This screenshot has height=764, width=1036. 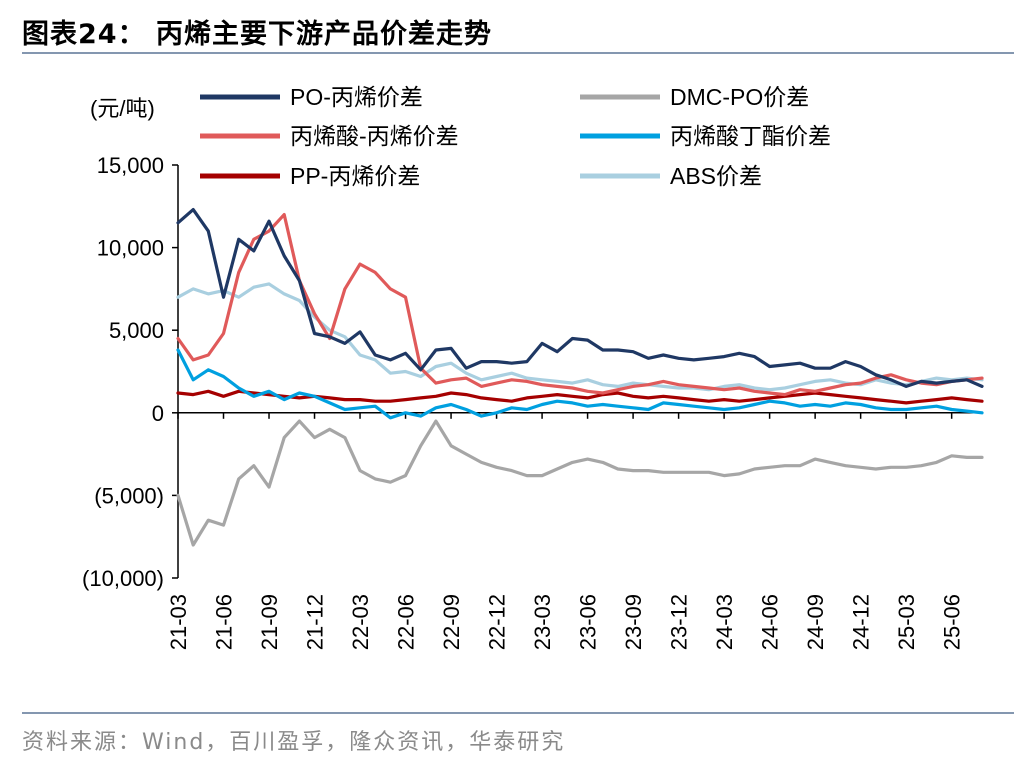 I want to click on footer-divider, so click(x=518, y=713).